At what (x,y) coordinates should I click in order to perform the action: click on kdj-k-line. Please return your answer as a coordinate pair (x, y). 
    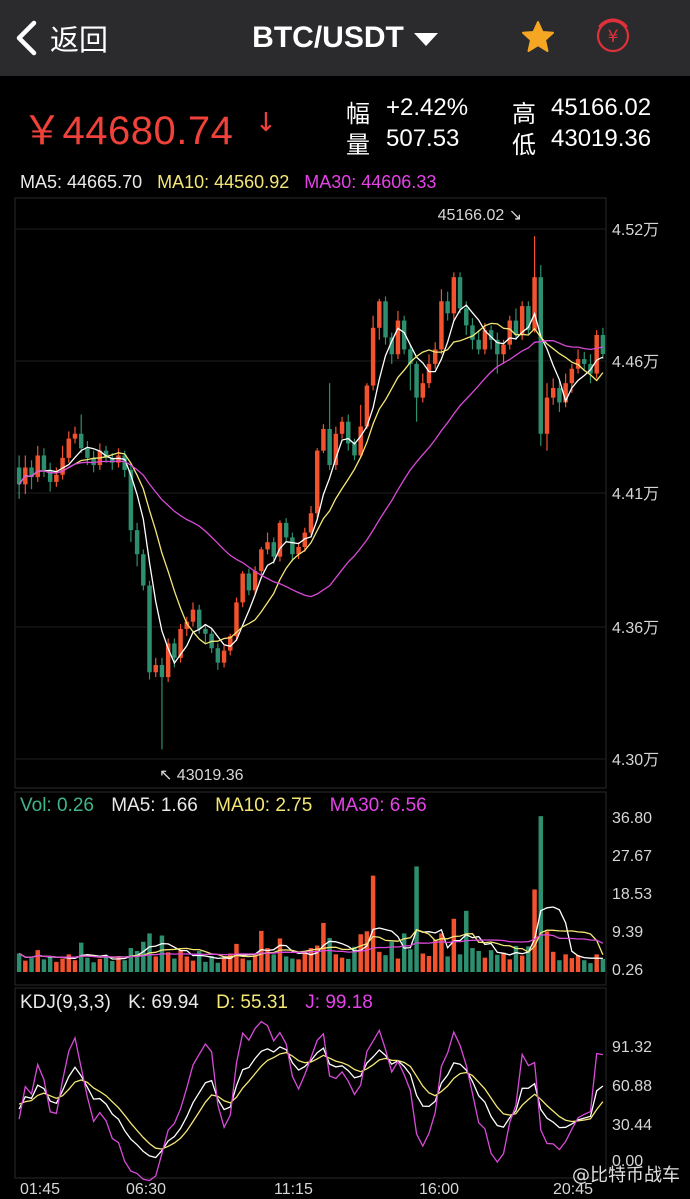
    Looking at the image, I should click on (311, 1102).